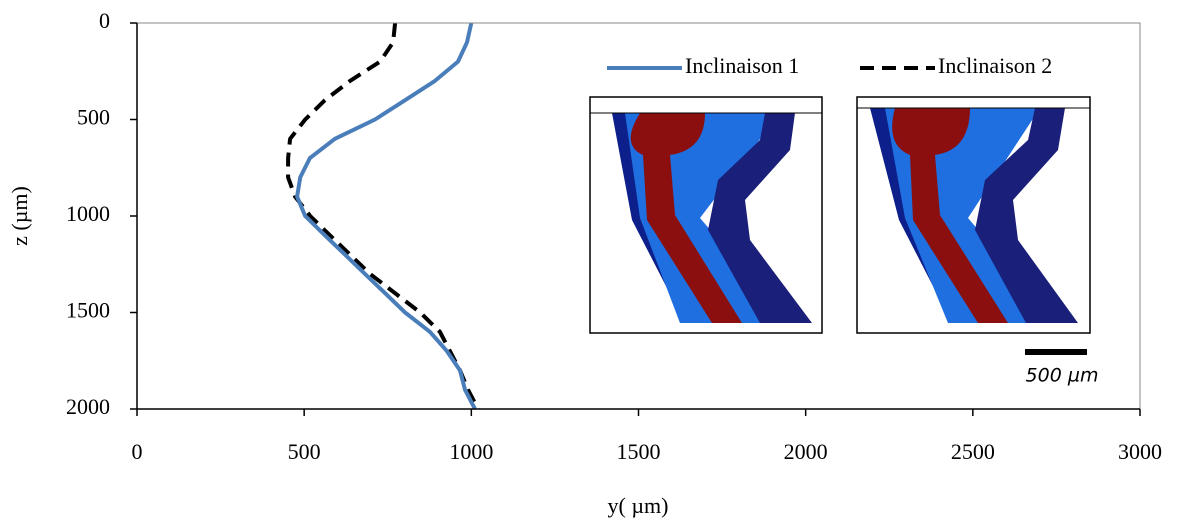  Describe the element at coordinates (638, 505) in the screenshot. I see `x-axis-label: y( µm)` at that location.